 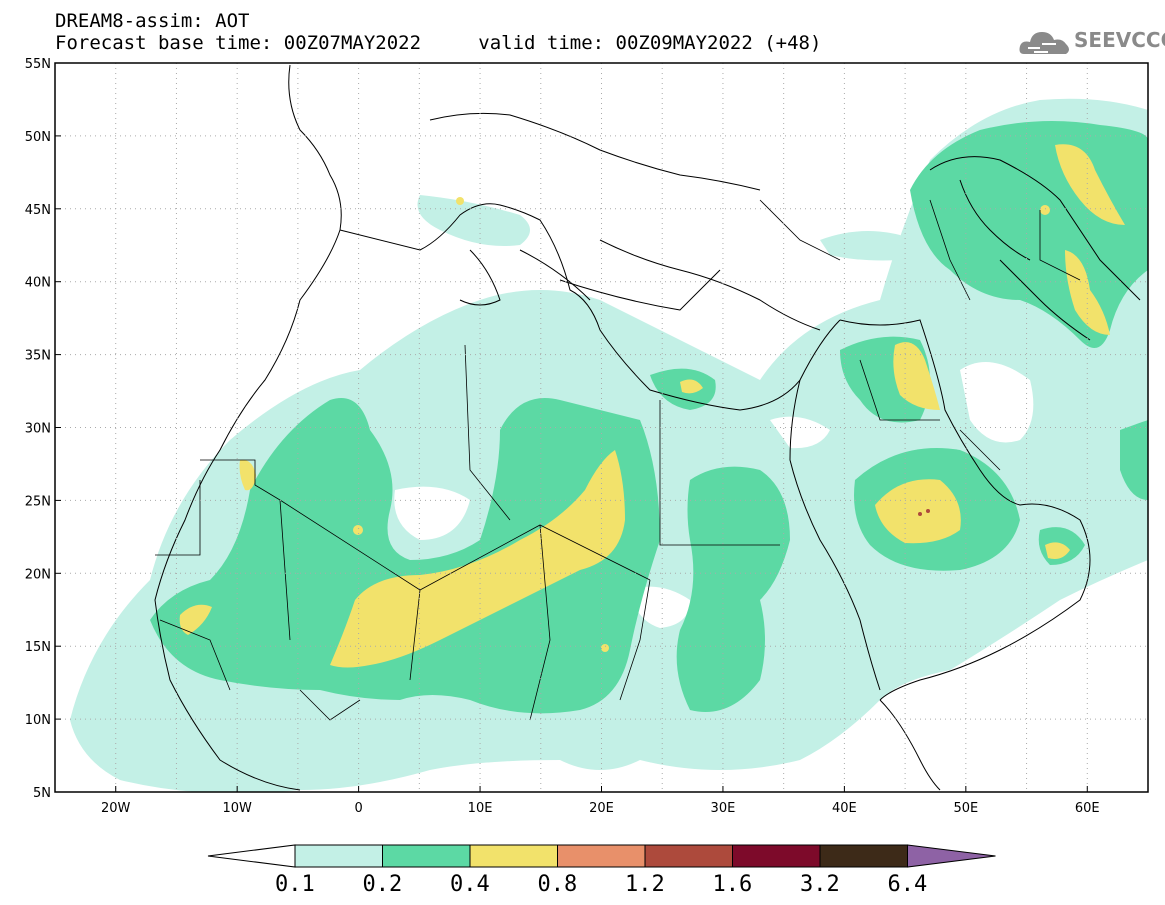 I want to click on colorbar, so click(x=601, y=856).